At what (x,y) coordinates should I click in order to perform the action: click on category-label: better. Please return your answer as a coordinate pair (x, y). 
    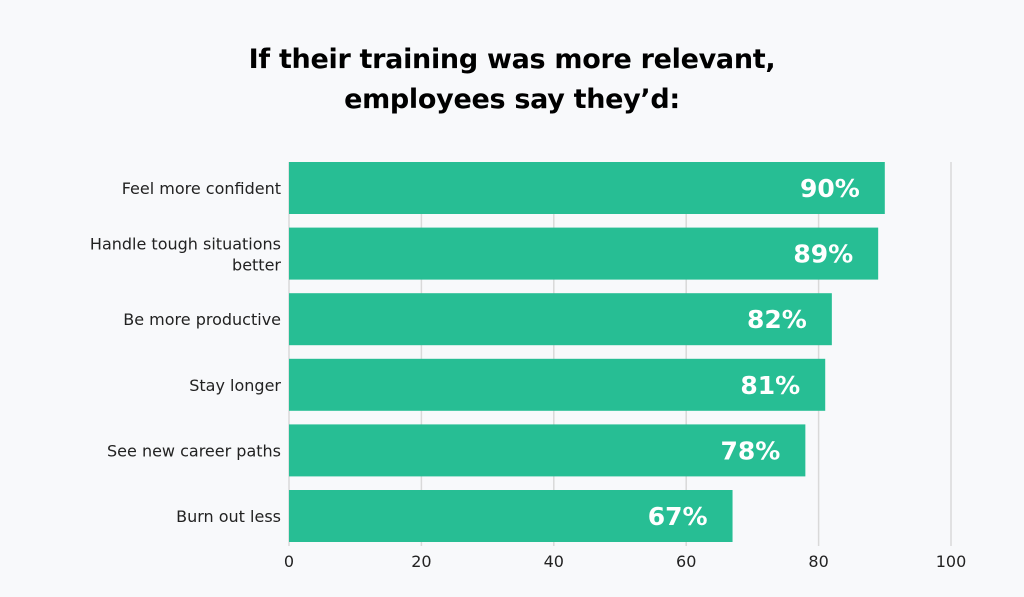
    Looking at the image, I should click on (256, 265).